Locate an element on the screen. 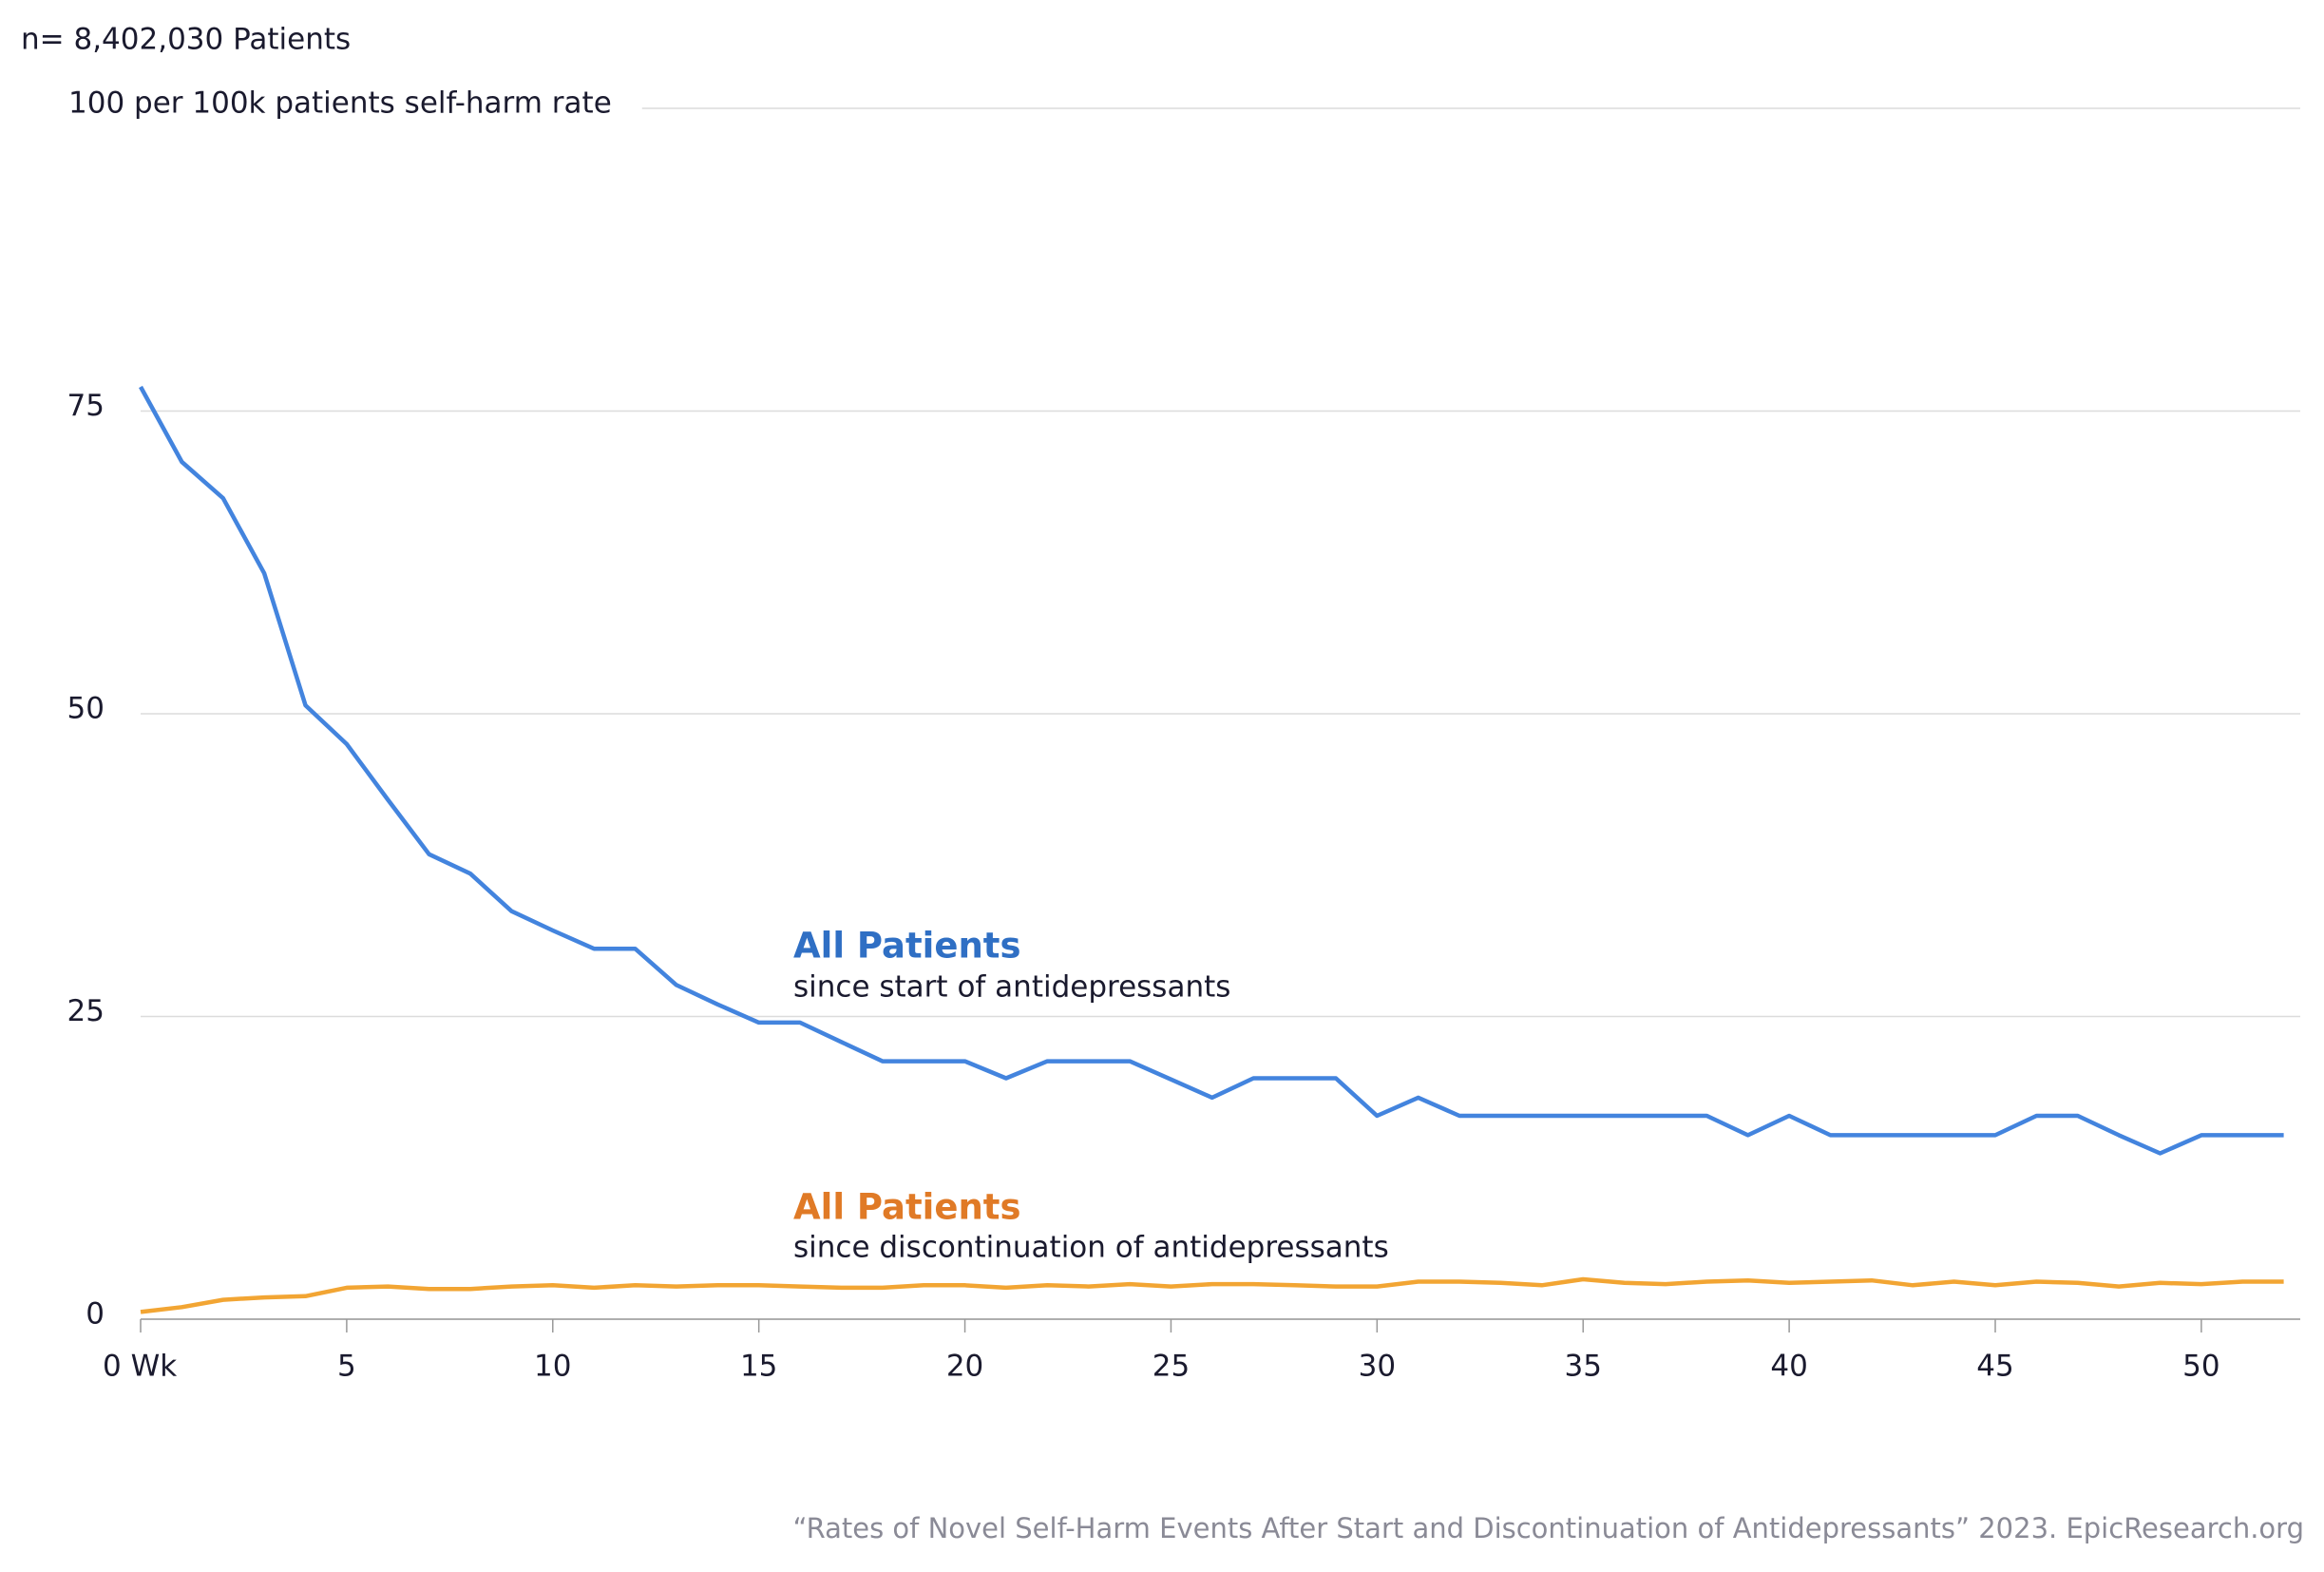 This screenshot has height=1572, width=2324. series-note: since discontinuation of antidepressants is located at coordinates (1091, 1248).